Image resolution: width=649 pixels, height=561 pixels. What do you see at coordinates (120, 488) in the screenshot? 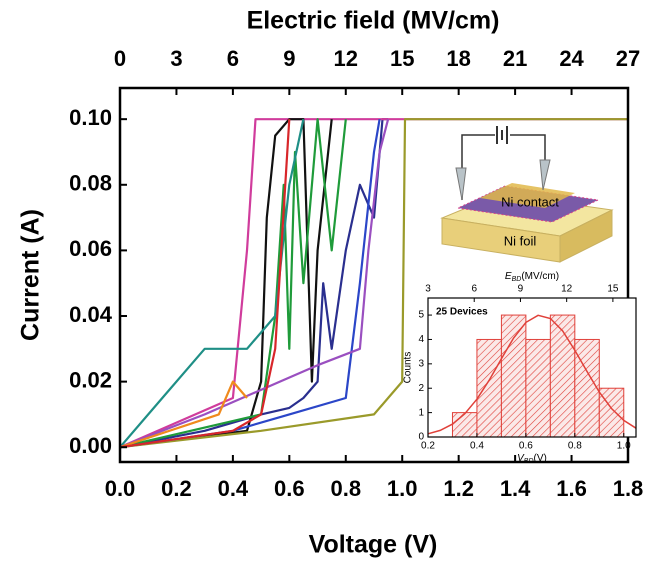
I see `x-tick-label: 0.0` at bounding box center [120, 488].